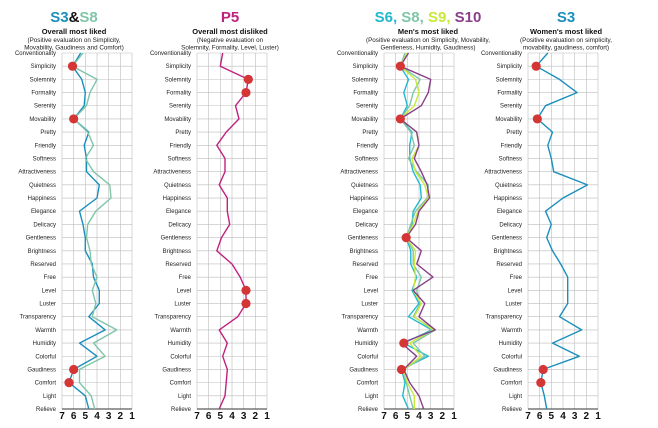 This screenshot has height=428, width=658. I want to click on panel-title-part: S8, so click(88, 17).